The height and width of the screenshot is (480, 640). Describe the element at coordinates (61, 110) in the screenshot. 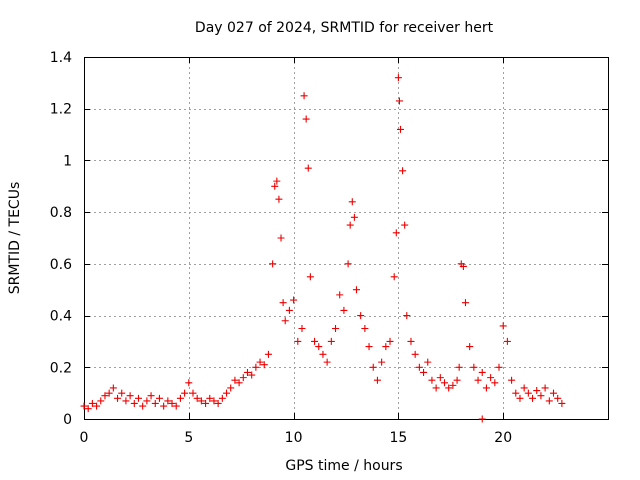

I see `y-tick-label: 1.2` at that location.